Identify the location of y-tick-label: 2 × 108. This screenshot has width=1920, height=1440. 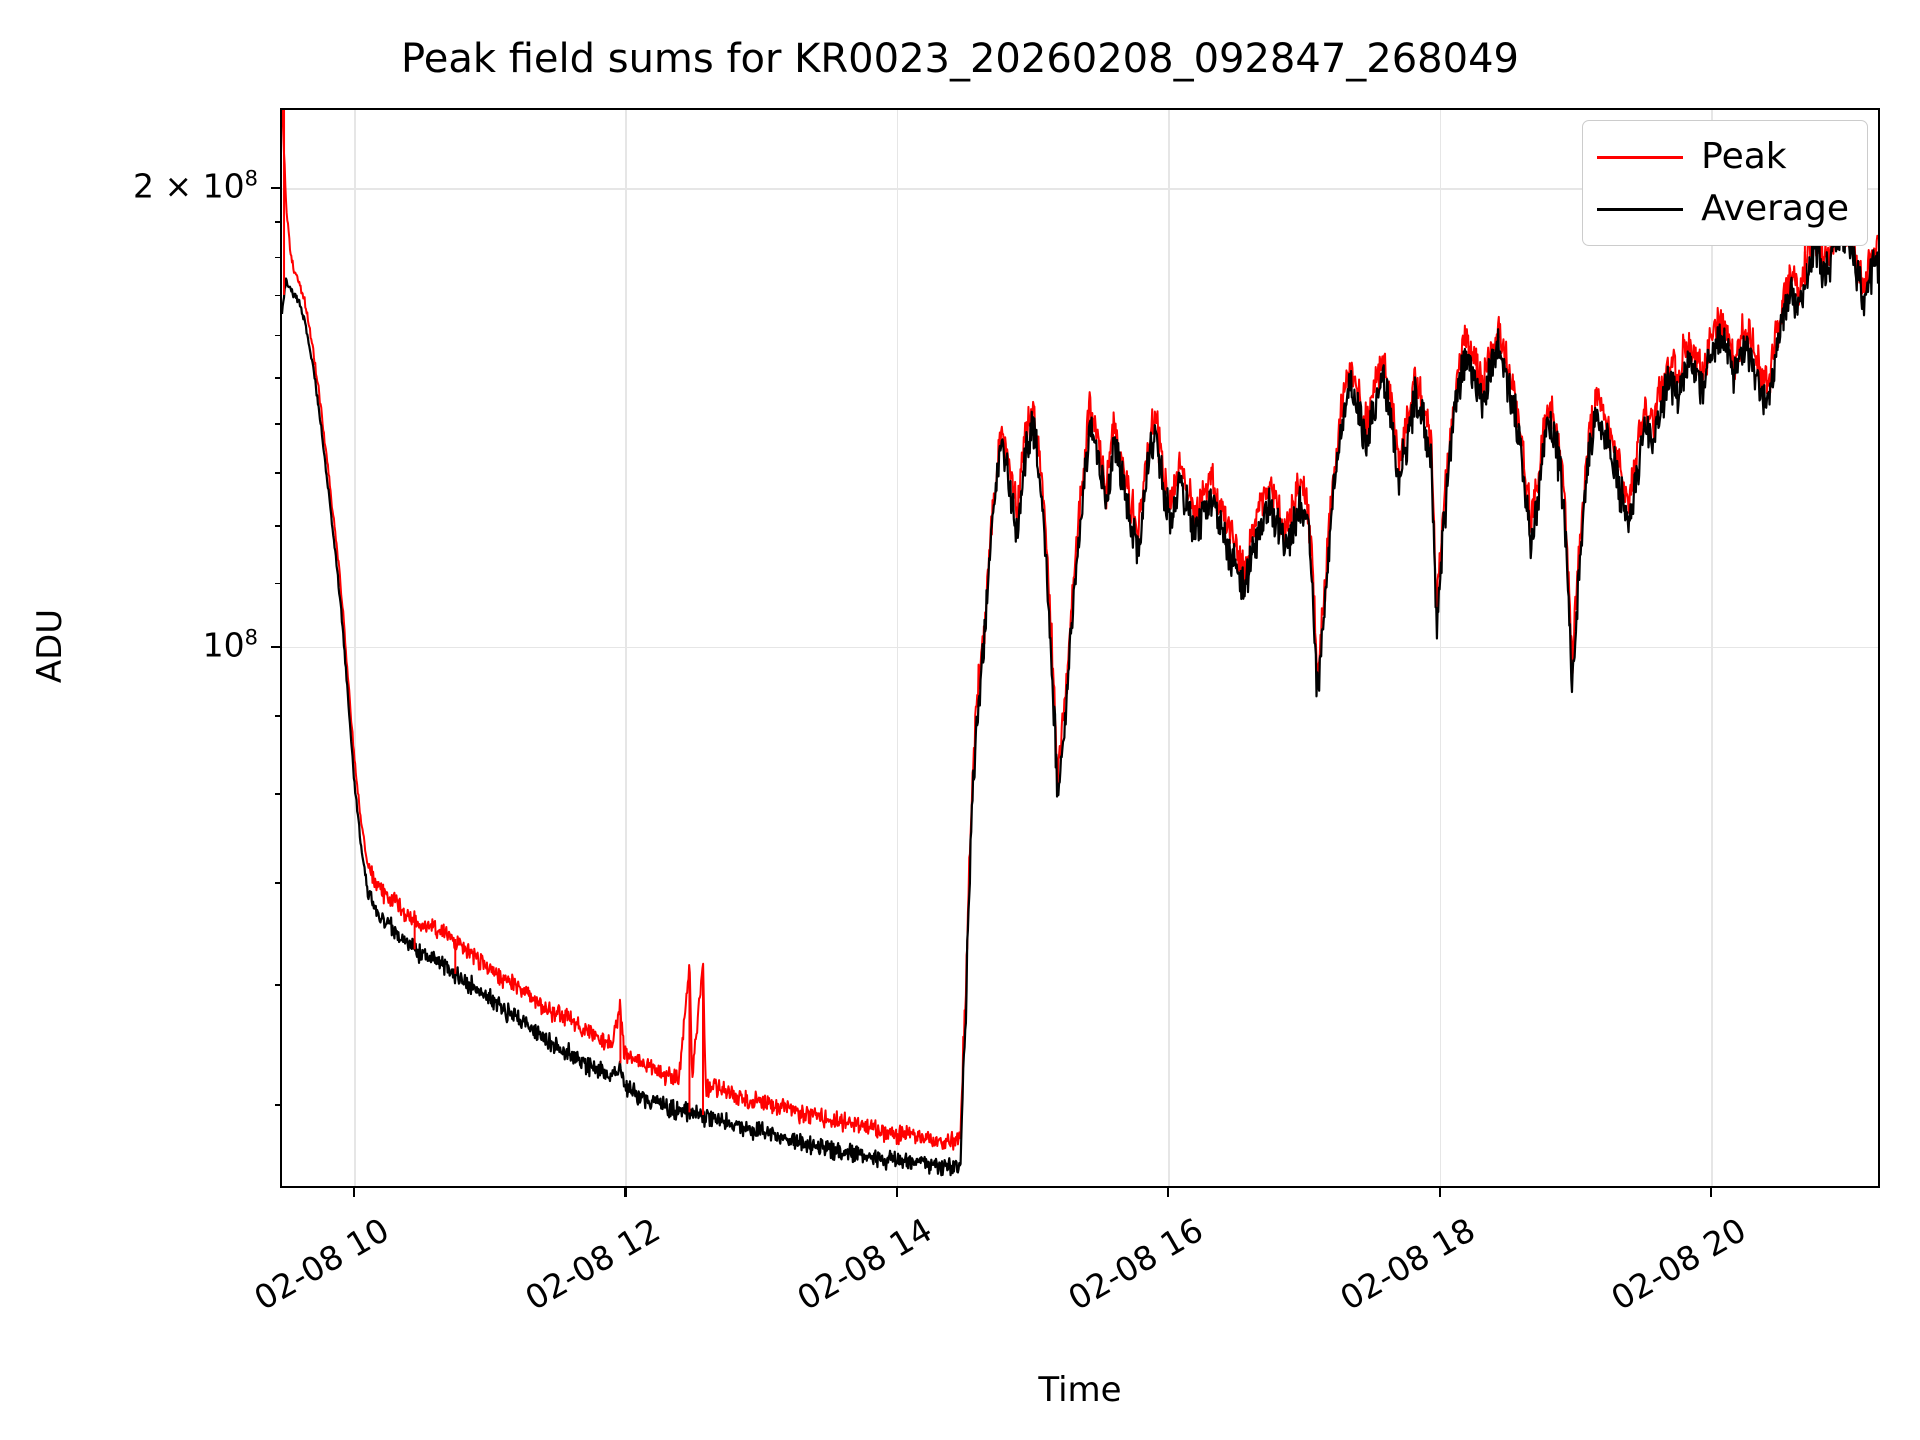
(149, 185).